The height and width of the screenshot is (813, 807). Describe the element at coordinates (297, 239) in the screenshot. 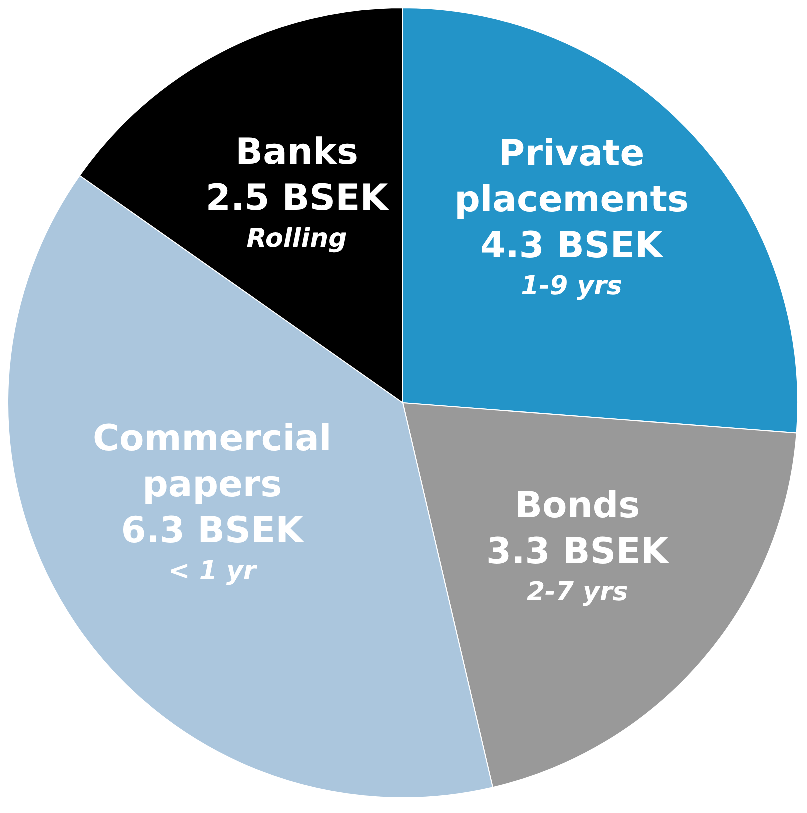

I see `text: Rolling` at that location.